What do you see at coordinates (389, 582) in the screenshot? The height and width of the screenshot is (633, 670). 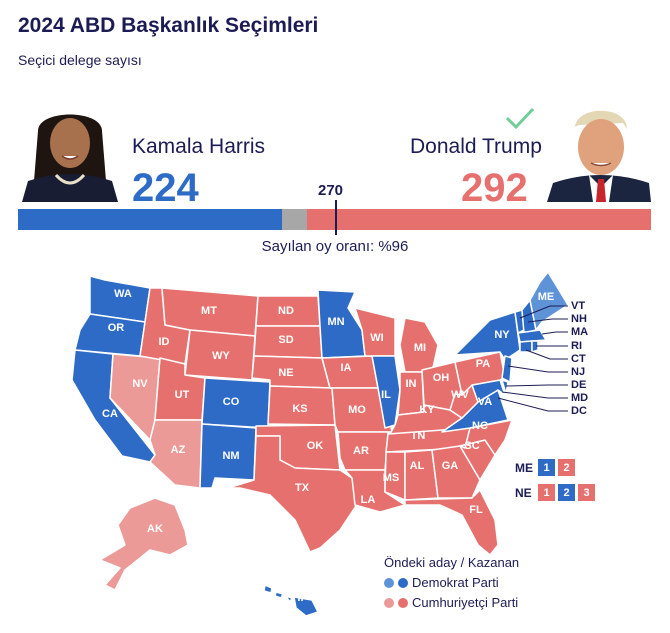 I see `dem-leading-swatch` at bounding box center [389, 582].